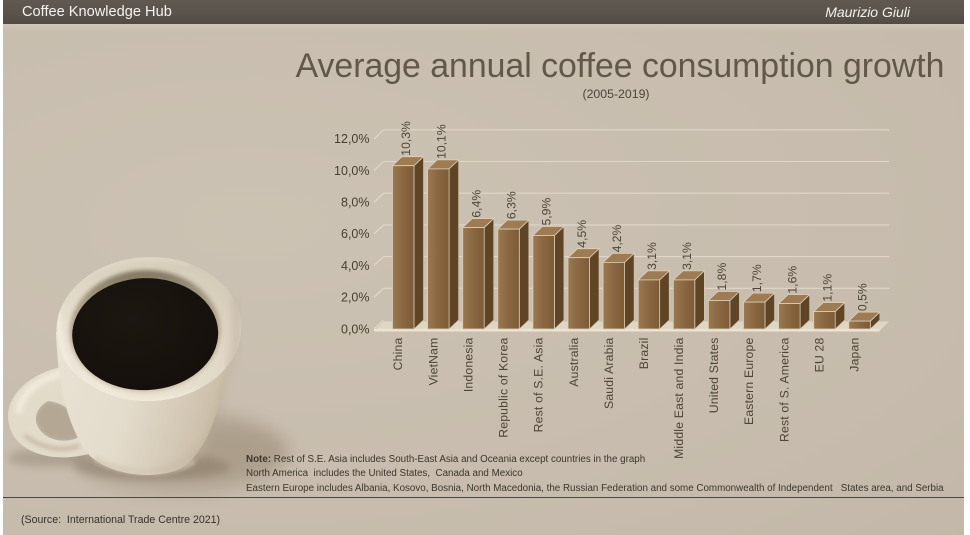  What do you see at coordinates (441, 141) in the screenshot?
I see `svg-text: 10,1%` at bounding box center [441, 141].